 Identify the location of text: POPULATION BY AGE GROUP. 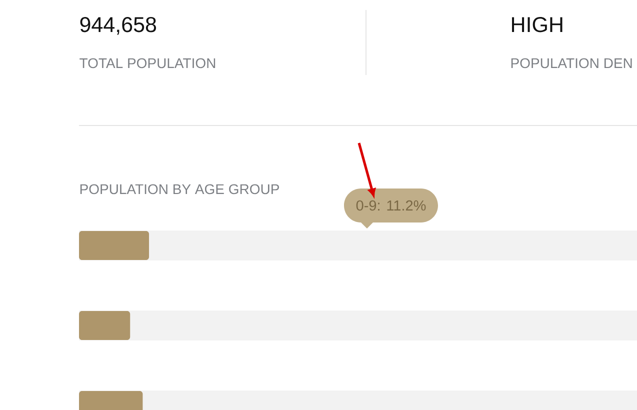
(179, 189).